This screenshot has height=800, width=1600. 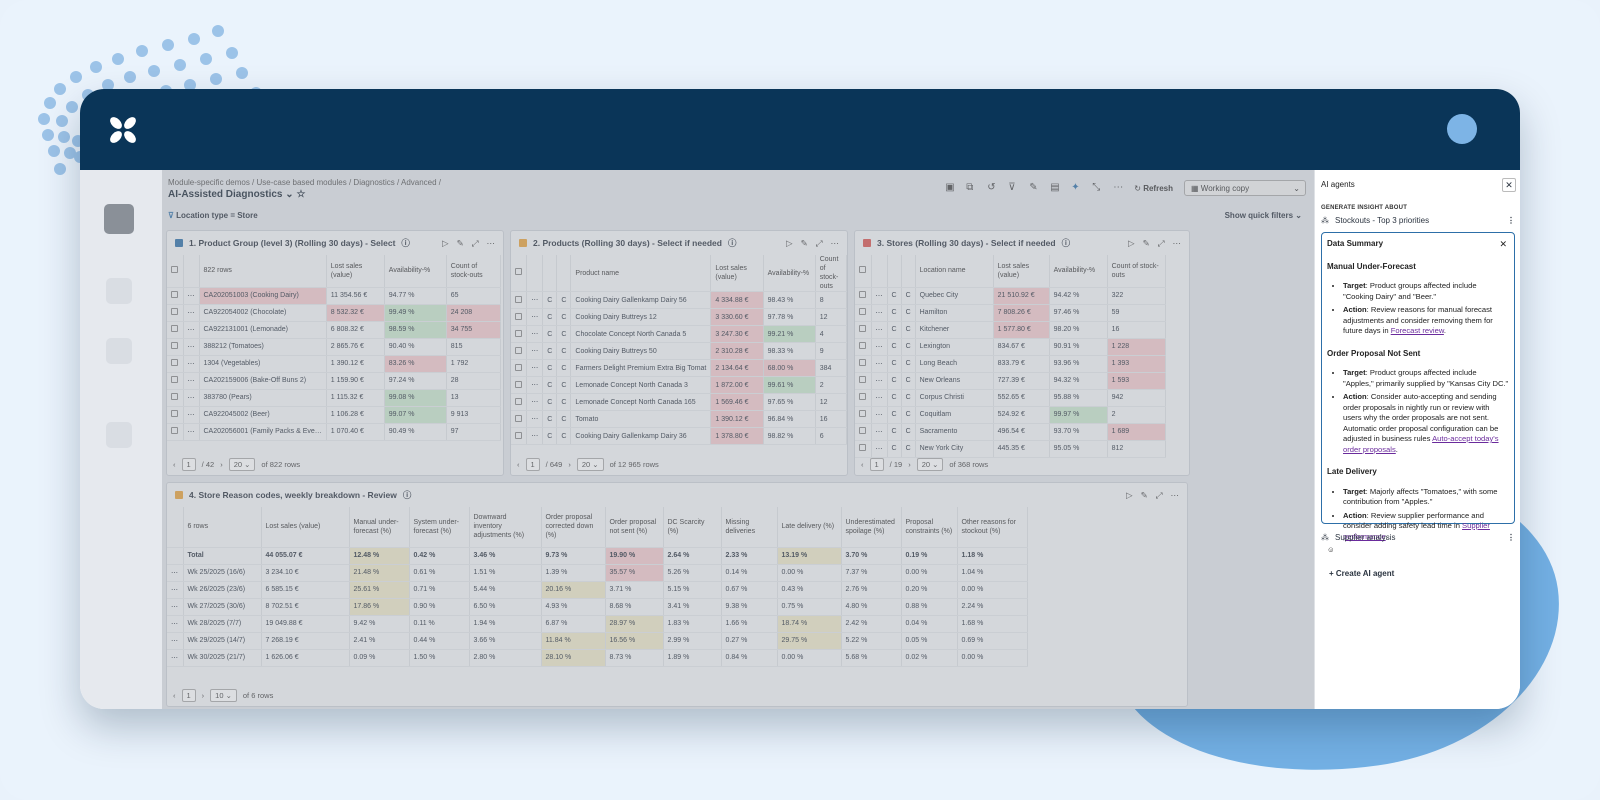 What do you see at coordinates (1096, 187) in the screenshot?
I see `collapse-icon: ⤡` at bounding box center [1096, 187].